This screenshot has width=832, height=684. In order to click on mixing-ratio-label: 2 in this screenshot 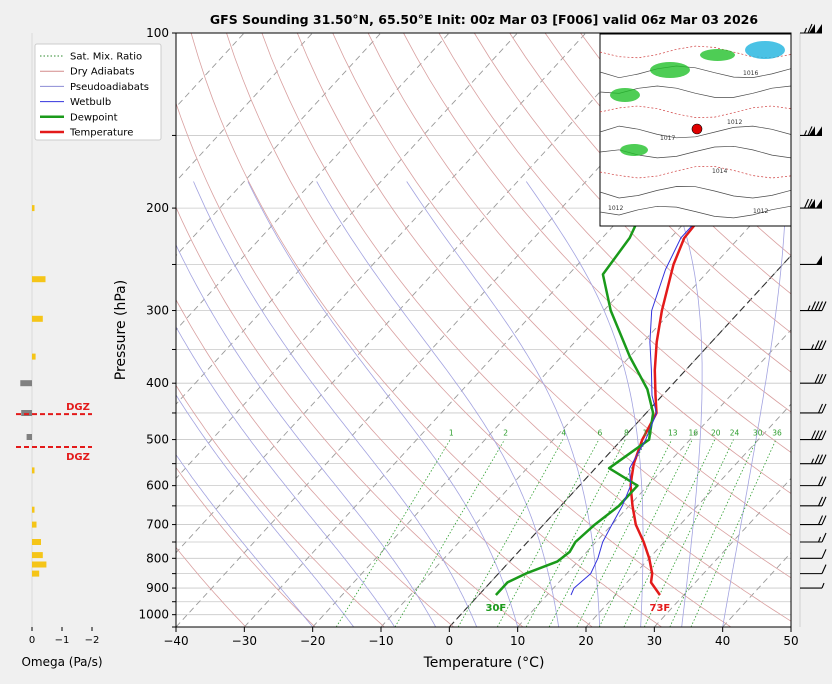, I will do `click(505, 433)`.